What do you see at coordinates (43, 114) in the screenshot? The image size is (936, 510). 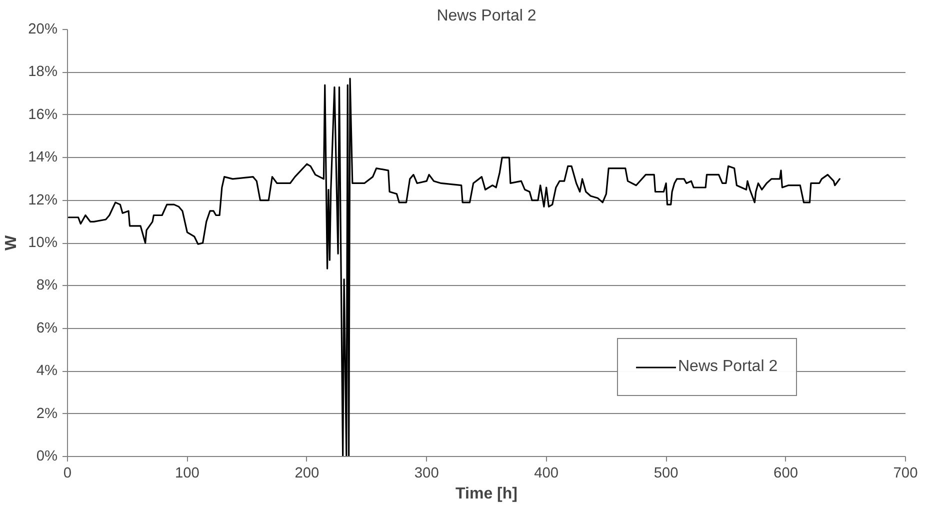 I see `y-tick-label: 16%` at bounding box center [43, 114].